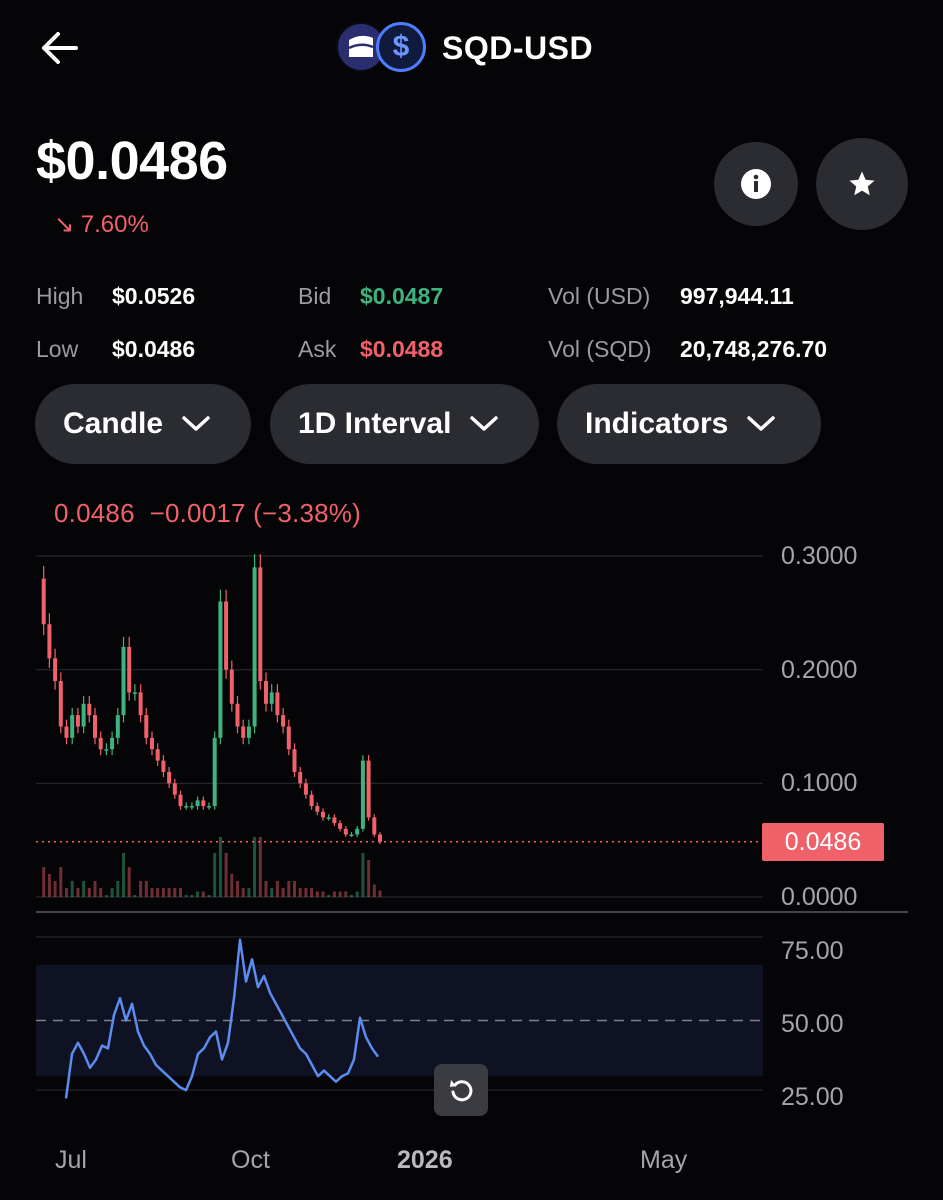 The width and height of the screenshot is (943, 1200). Describe the element at coordinates (64, 224) in the screenshot. I see `trend-down-icon: ↘` at that location.